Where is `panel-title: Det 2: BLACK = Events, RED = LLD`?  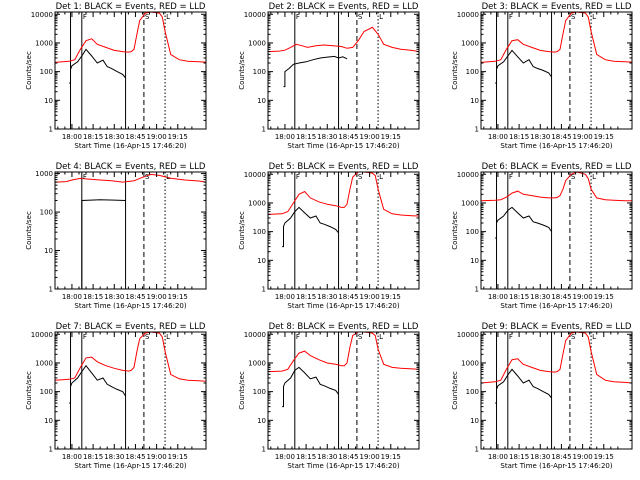
panel-title: Det 2: BLACK = Events, RED = LLD is located at coordinates (344, 7).